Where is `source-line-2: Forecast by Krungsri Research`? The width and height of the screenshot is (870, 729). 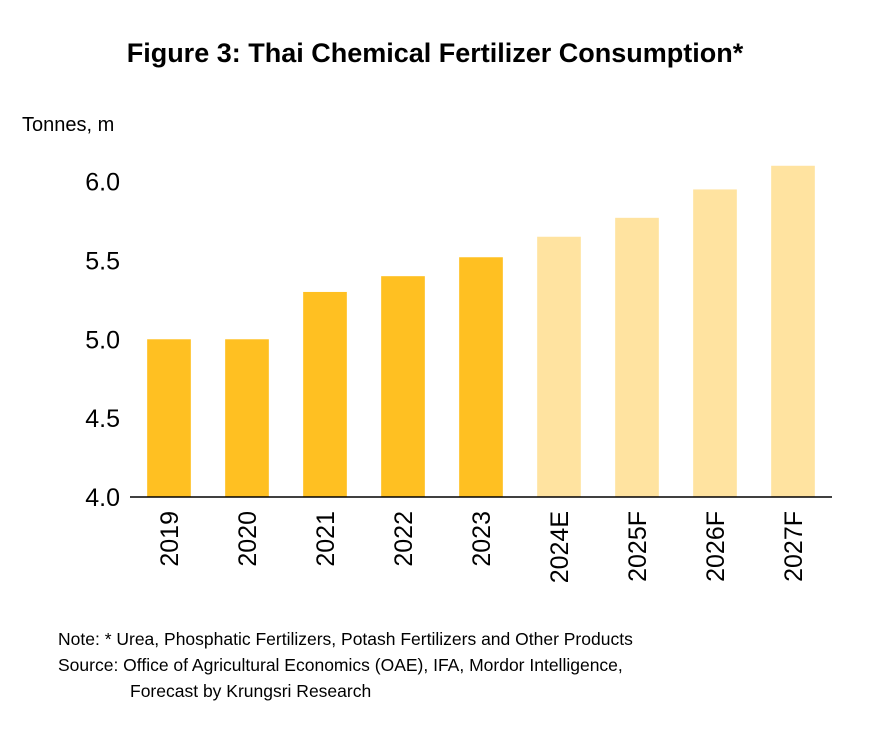 source-line-2: Forecast by Krungsri Research is located at coordinates (251, 691).